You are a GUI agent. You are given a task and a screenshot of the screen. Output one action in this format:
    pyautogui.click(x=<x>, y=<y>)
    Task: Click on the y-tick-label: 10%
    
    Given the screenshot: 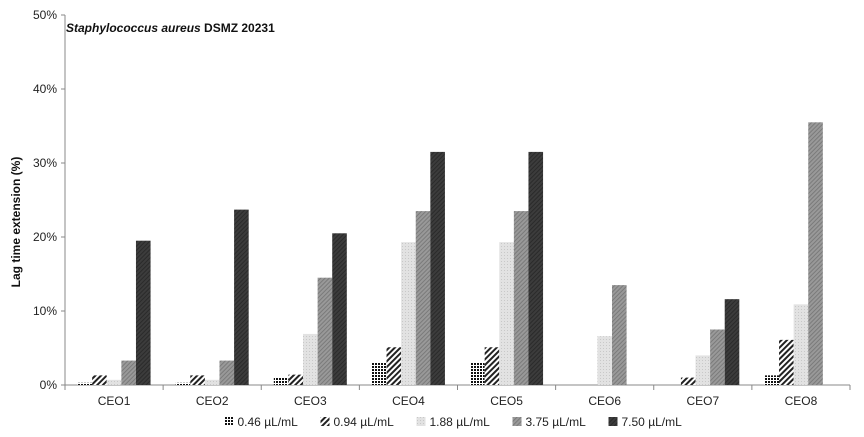 What is the action you would take?
    pyautogui.click(x=45, y=311)
    